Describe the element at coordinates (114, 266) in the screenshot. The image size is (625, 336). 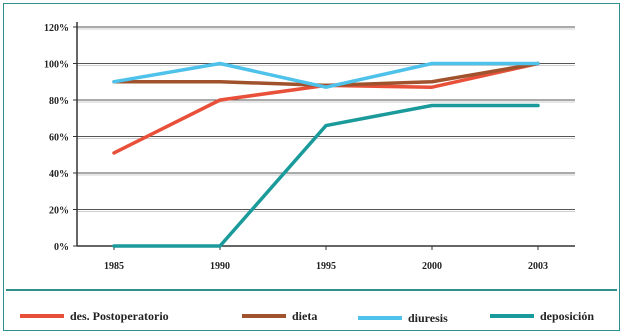
I see `x-tick-label: 1985` at that location.